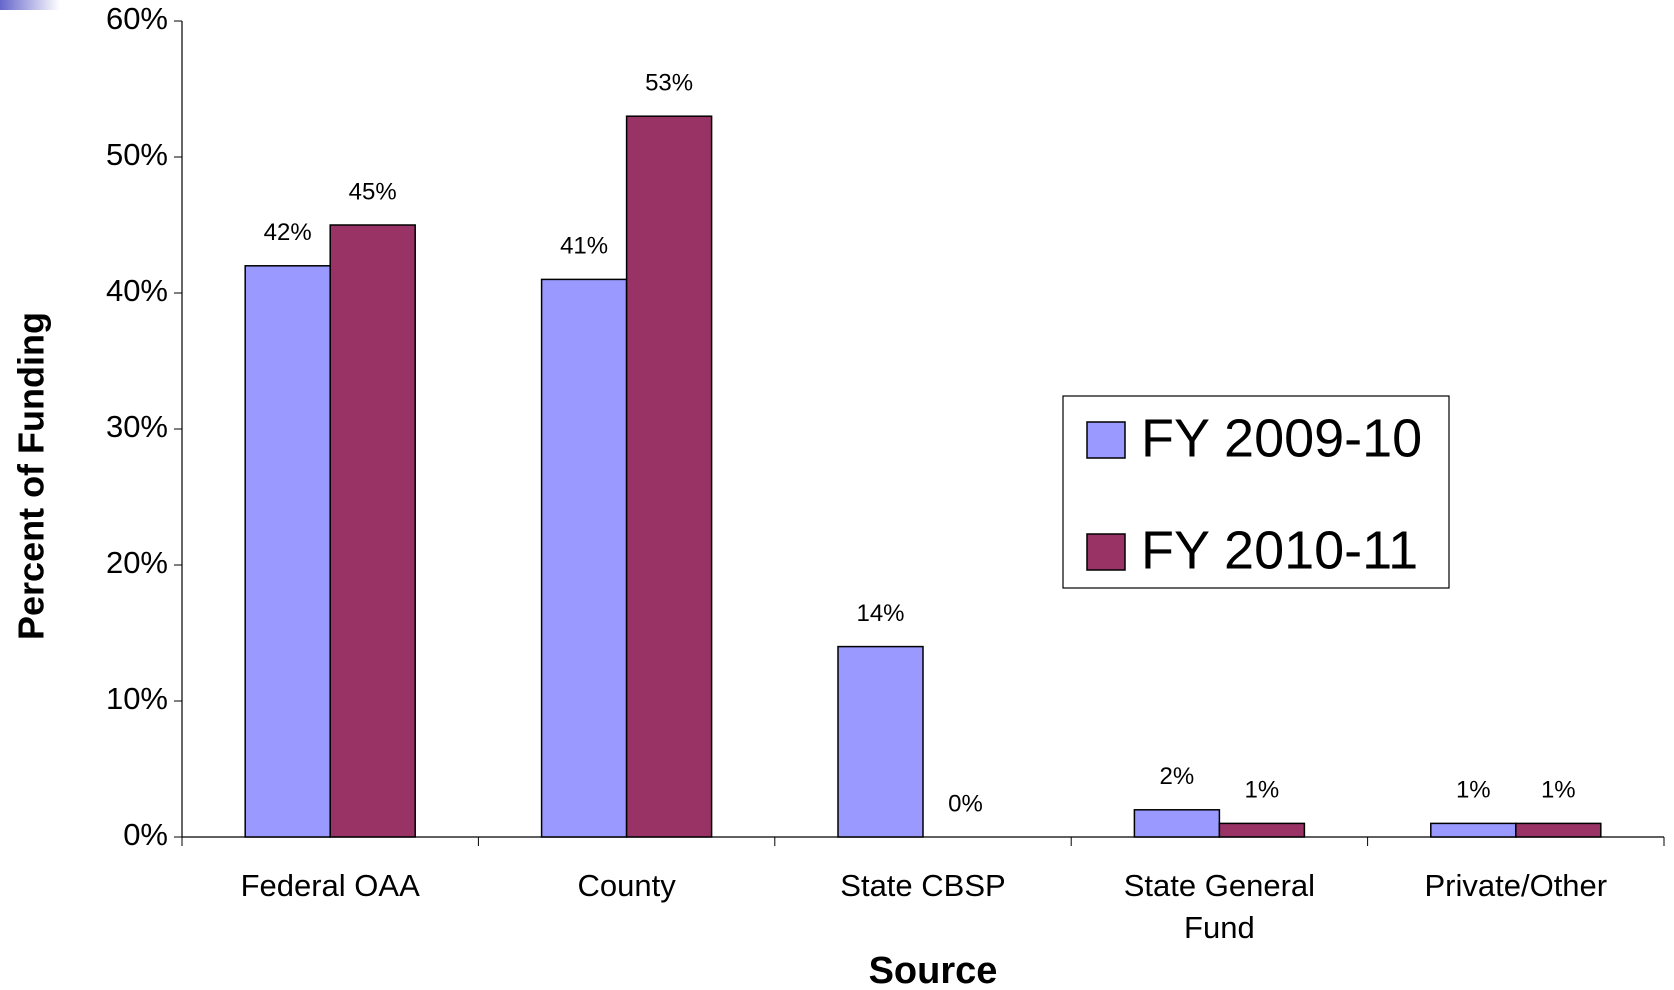 The width and height of the screenshot is (1674, 990). I want to click on legend-label: FY 2010-11, so click(1279, 550).